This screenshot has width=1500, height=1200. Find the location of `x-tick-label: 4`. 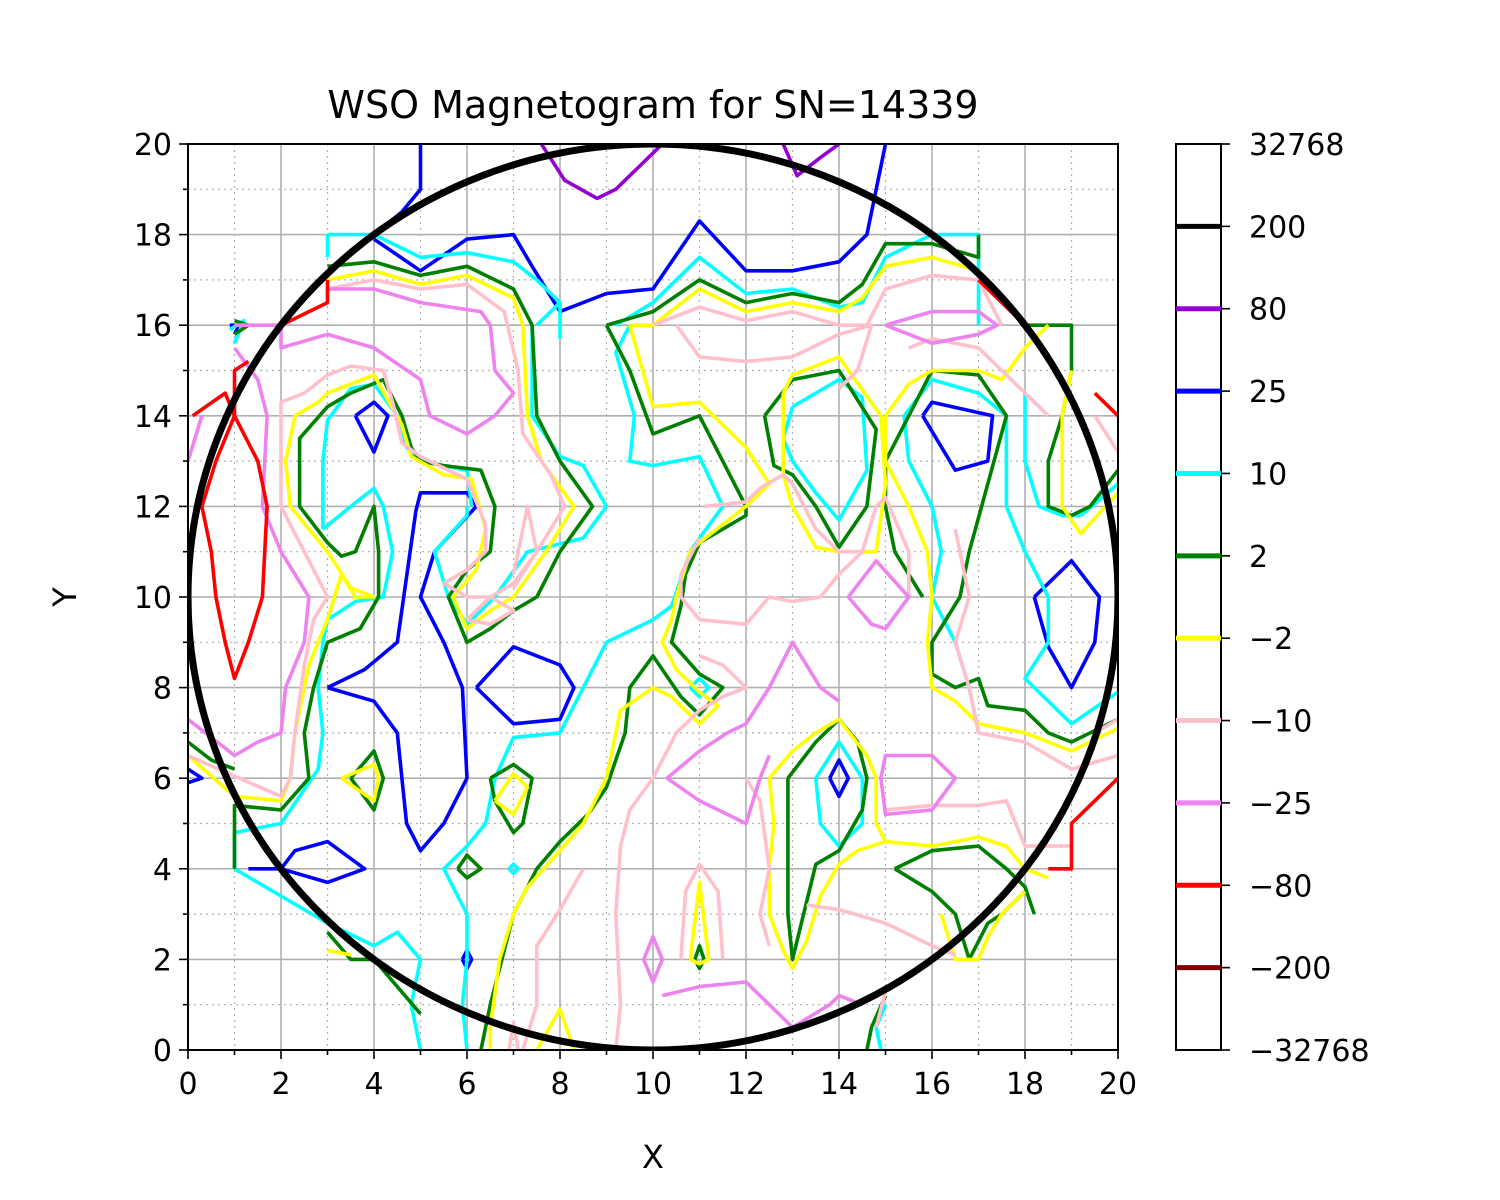

x-tick-label: 4 is located at coordinates (373, 1084).